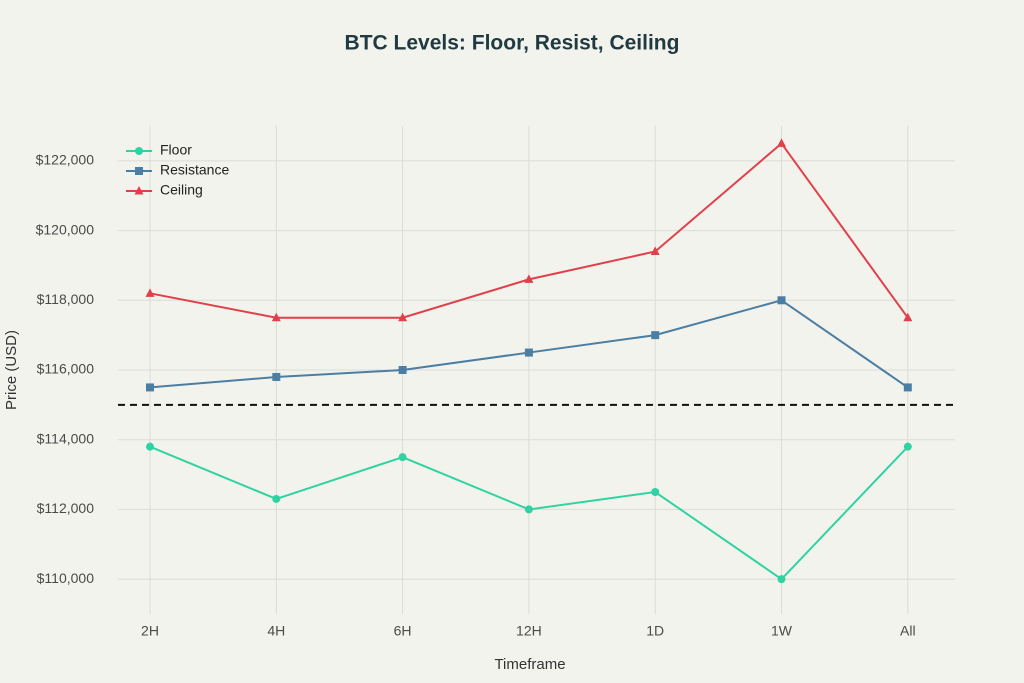 This screenshot has width=1024, height=683. What do you see at coordinates (908, 631) in the screenshot?
I see `x-tick-label: All` at bounding box center [908, 631].